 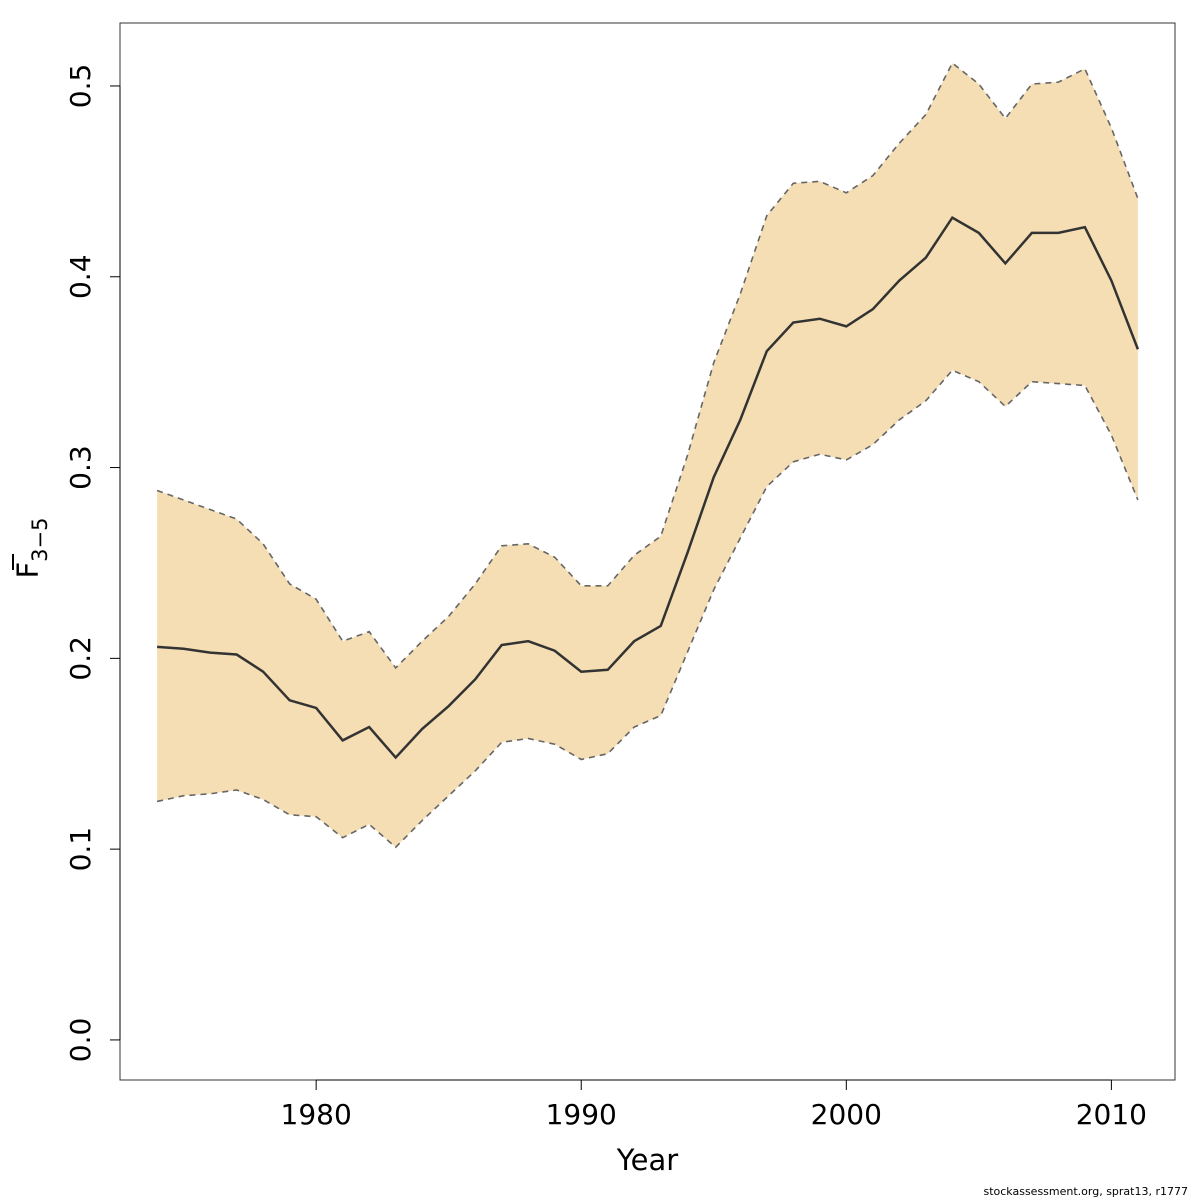 I want to click on y-axis-title-main: F, so click(x=28, y=570).